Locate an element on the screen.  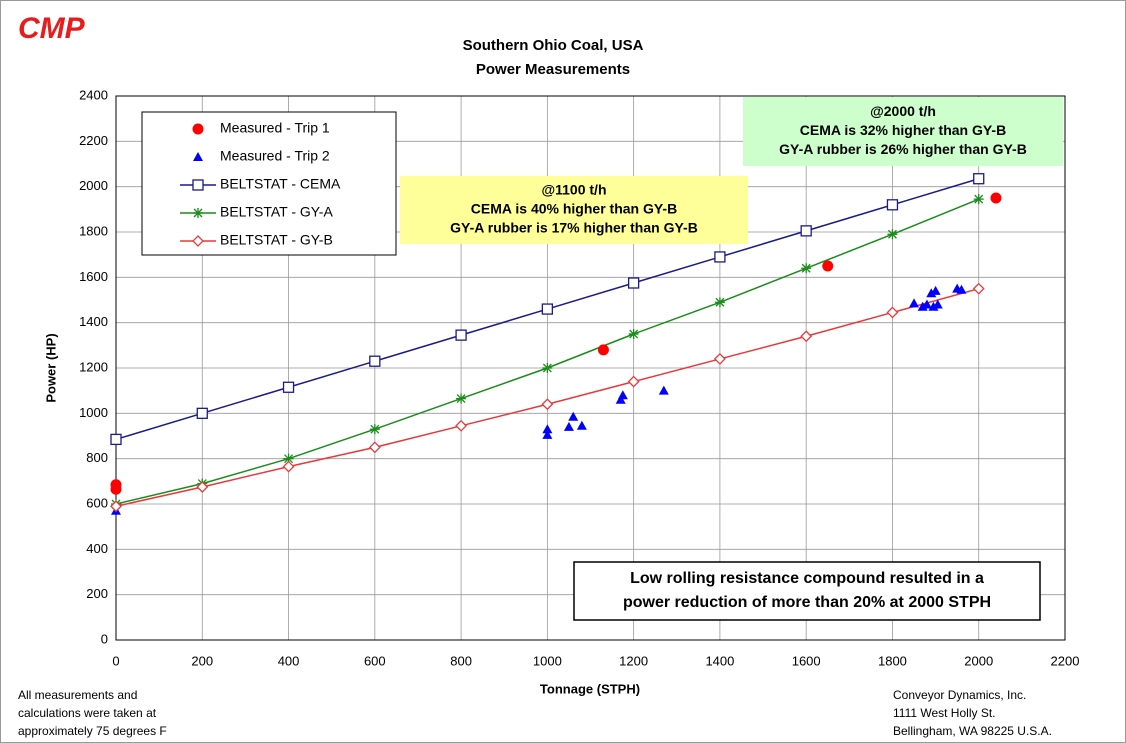
annotation-text: GY-A rubber is 26% higher than GY-B is located at coordinates (903, 149).